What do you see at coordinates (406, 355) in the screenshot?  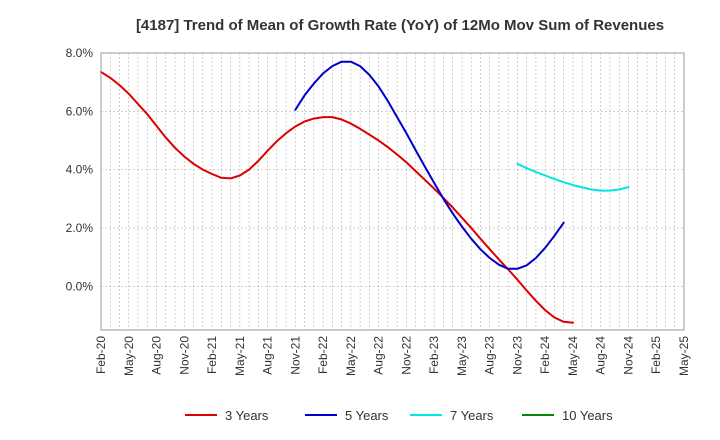 I see `x-tick-label: Nov-22` at bounding box center [406, 355].